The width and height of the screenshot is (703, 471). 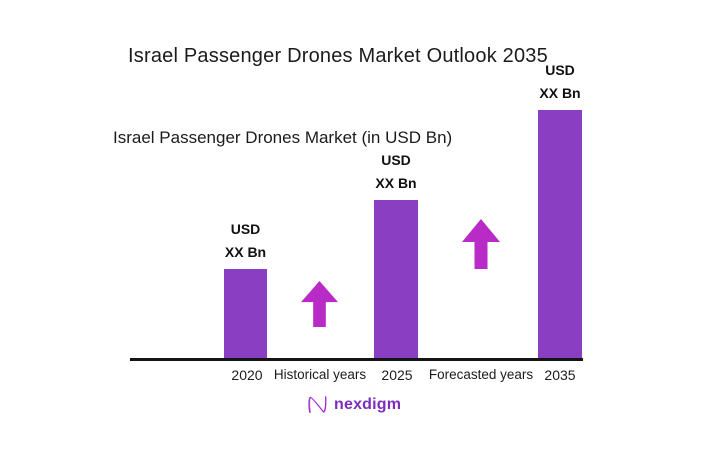 I want to click on bar-2025, so click(x=396, y=279).